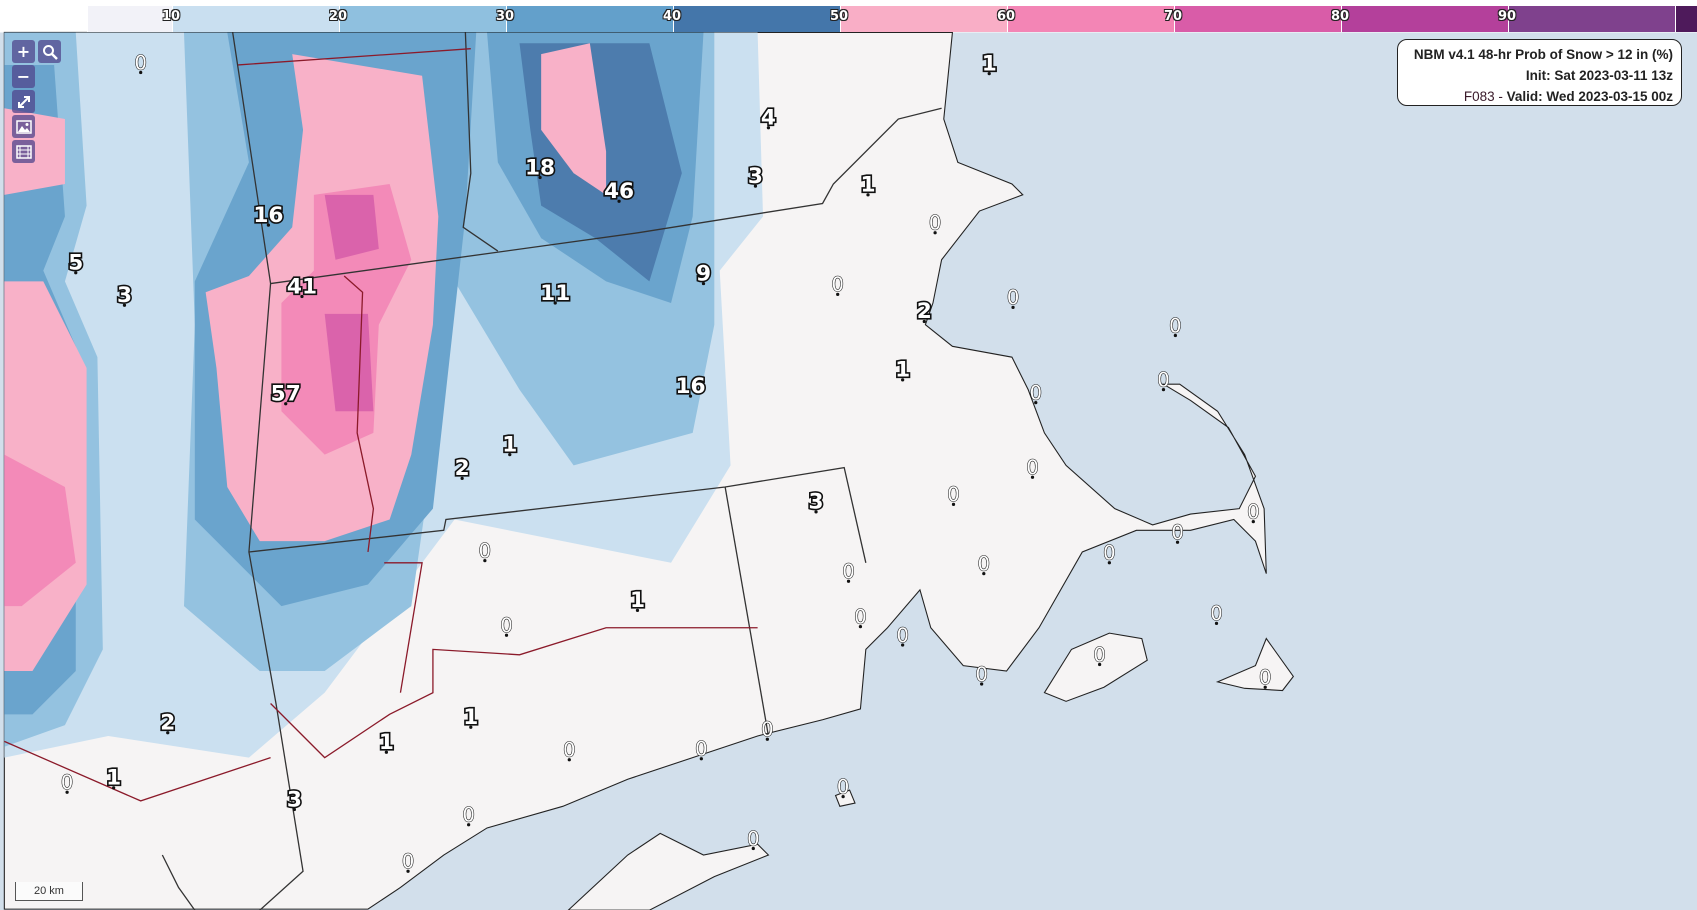  Describe the element at coordinates (618, 191) in the screenshot. I see `point-value-label: 46` at that location.